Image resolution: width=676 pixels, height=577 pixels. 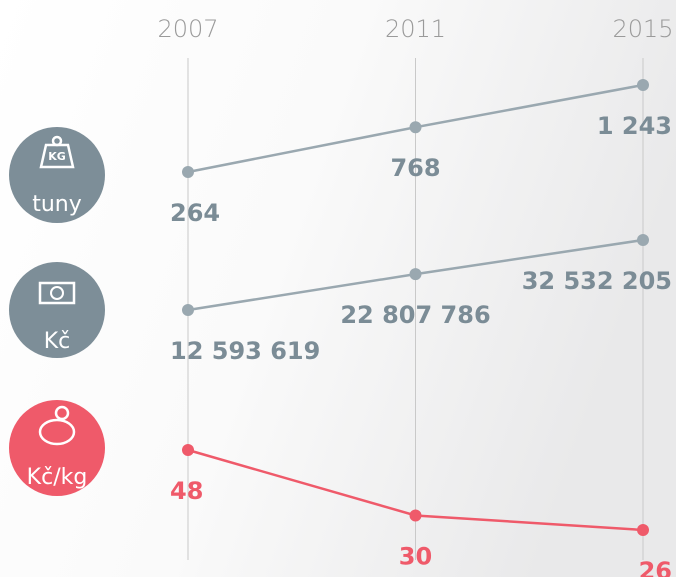 What do you see at coordinates (415, 315) in the screenshot?
I see `value-label: 22 807 786` at bounding box center [415, 315].